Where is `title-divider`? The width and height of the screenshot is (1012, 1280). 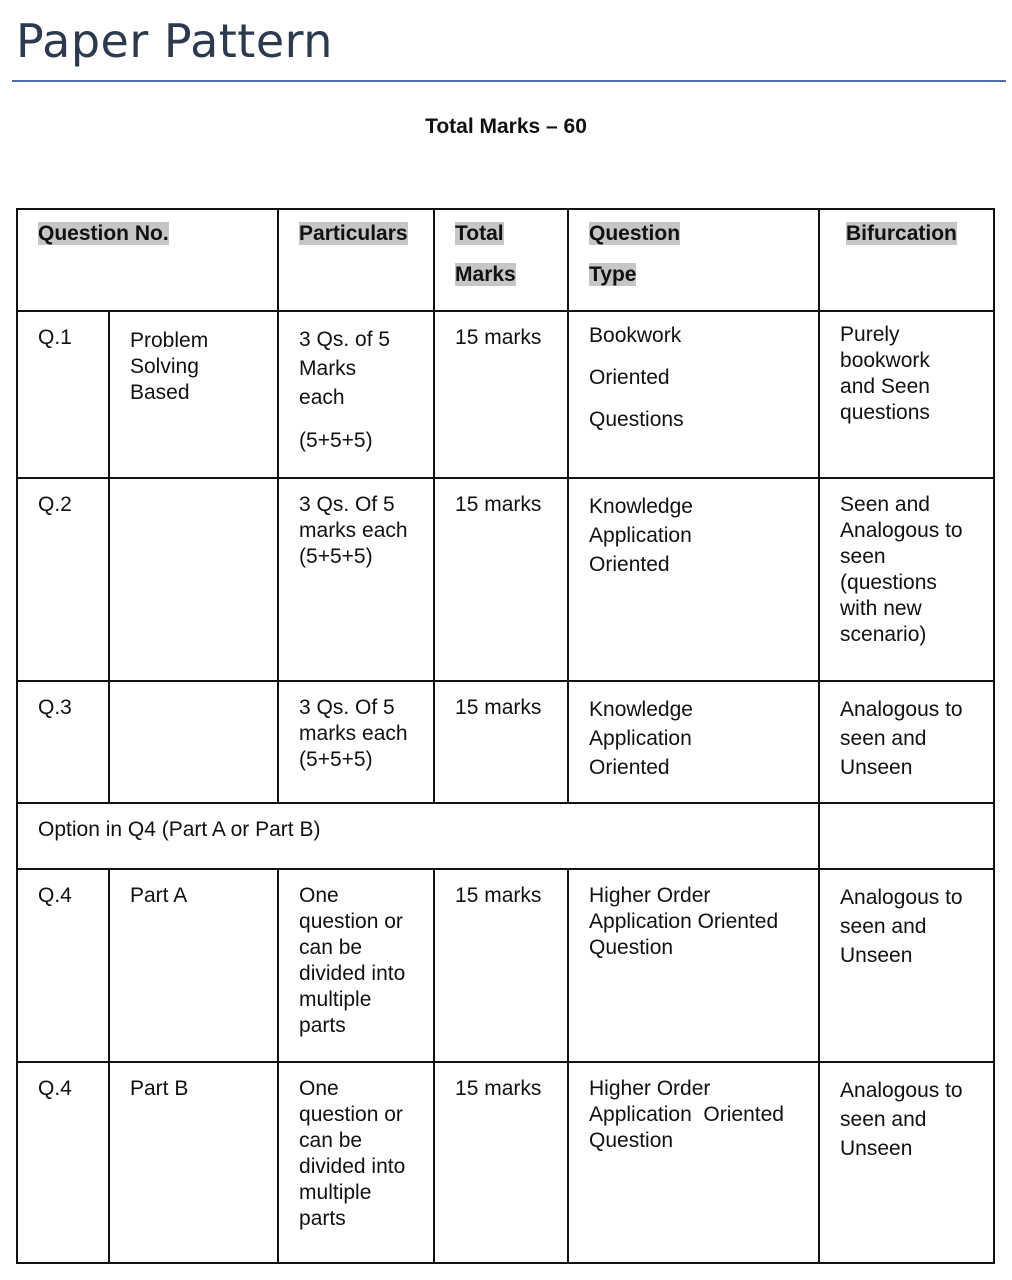
title-divider is located at coordinates (509, 81).